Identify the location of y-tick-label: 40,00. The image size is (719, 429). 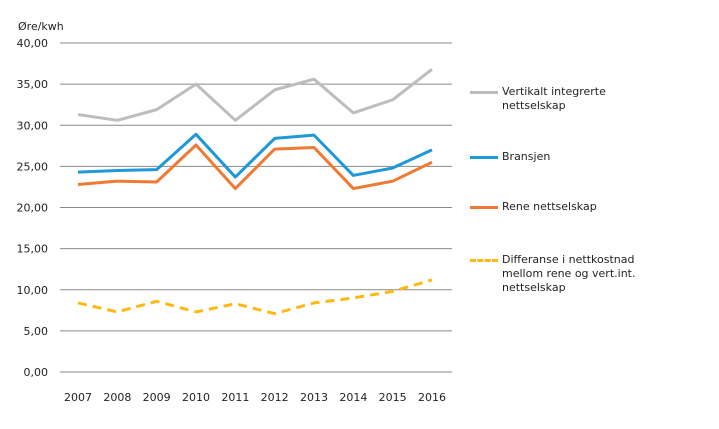
(33, 43).